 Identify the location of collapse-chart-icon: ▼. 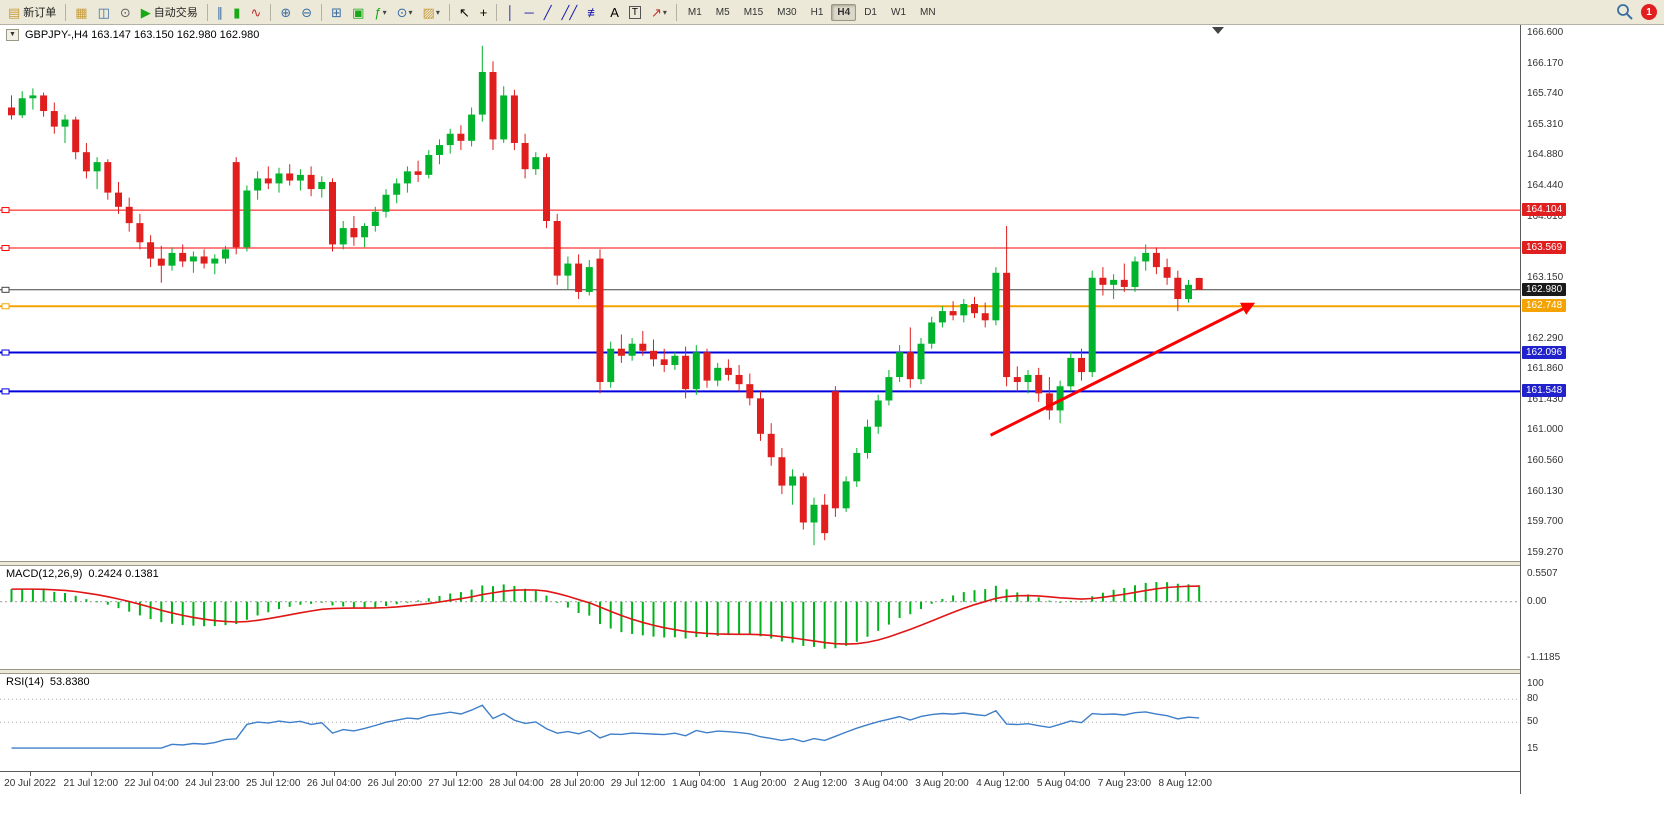
(12, 35).